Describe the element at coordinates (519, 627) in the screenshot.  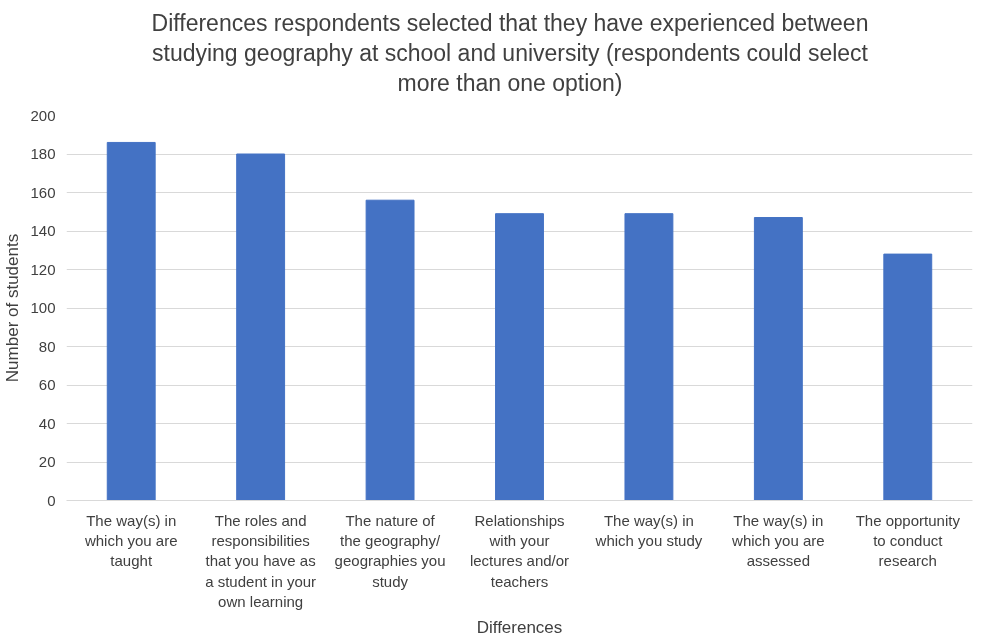
I see `x-axis-title: Differences` at that location.